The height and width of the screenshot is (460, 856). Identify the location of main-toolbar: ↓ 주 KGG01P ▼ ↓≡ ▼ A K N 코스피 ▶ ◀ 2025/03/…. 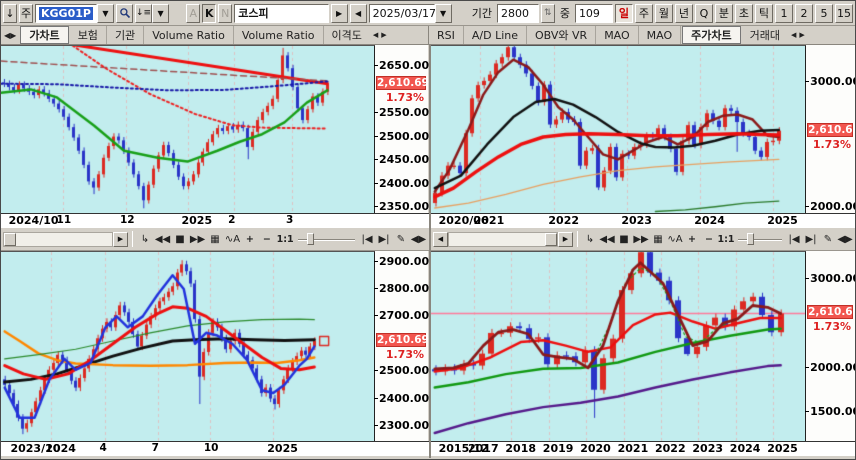
(428, 13).